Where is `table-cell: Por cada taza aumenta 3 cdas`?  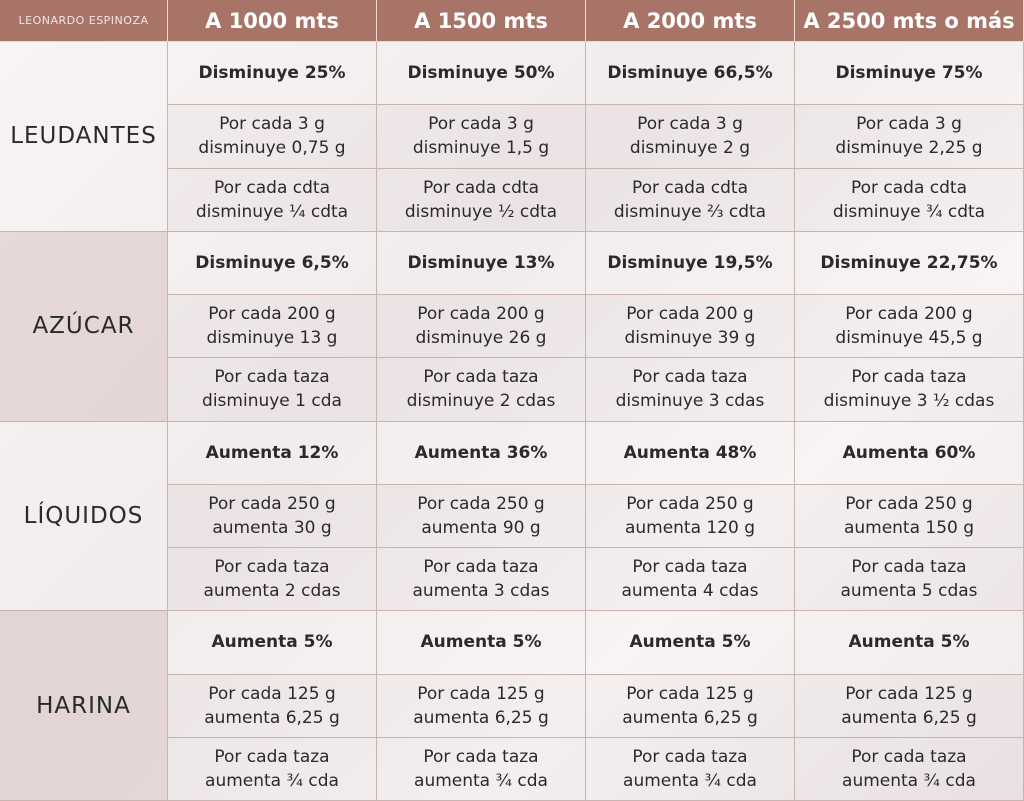 table-cell: Por cada taza aumenta 3 cdas is located at coordinates (481, 580).